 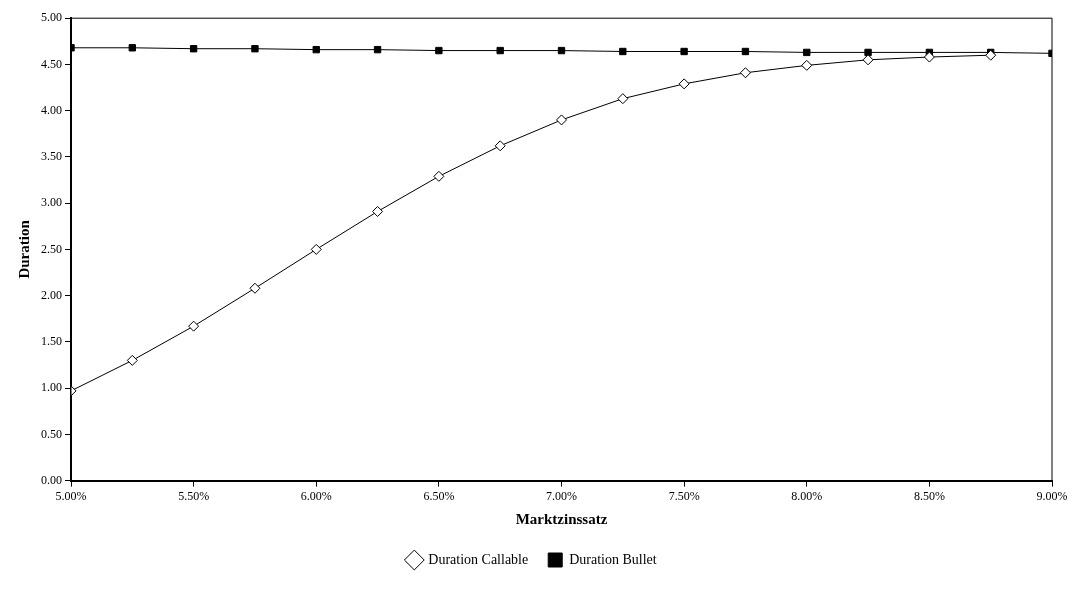 What do you see at coordinates (316, 495) in the screenshot?
I see `x-tick-label: 6.00%` at bounding box center [316, 495].